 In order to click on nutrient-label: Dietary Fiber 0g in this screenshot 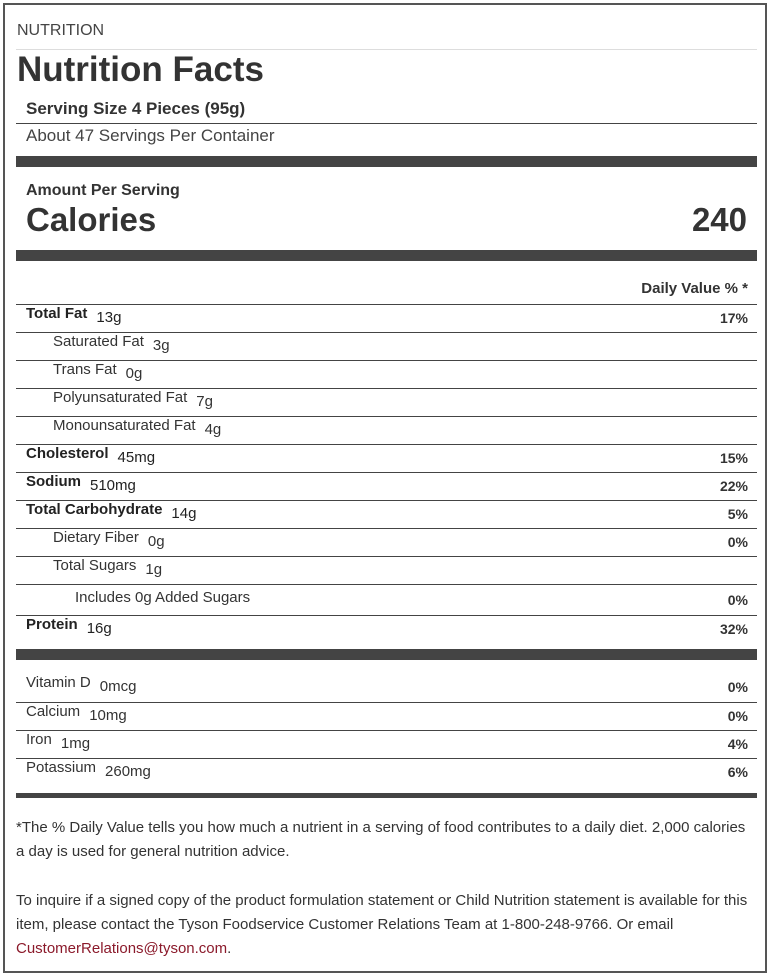, I will do `click(109, 539)`.